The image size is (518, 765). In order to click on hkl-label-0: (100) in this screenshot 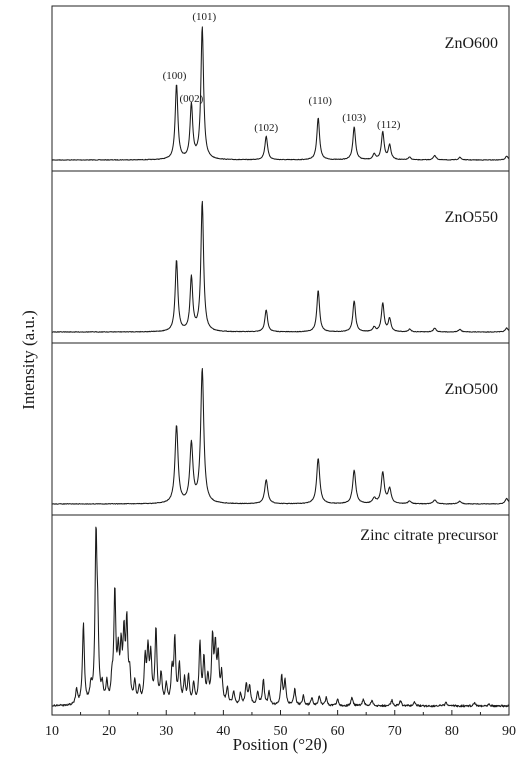, I will do `click(175, 76)`.